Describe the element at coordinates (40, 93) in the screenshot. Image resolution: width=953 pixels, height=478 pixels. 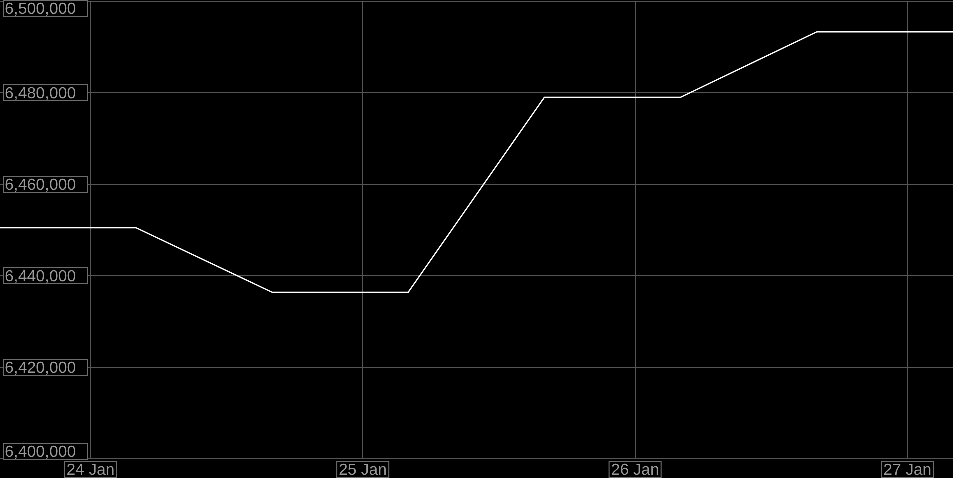
I see `y-tick-label: 6,480,000` at that location.